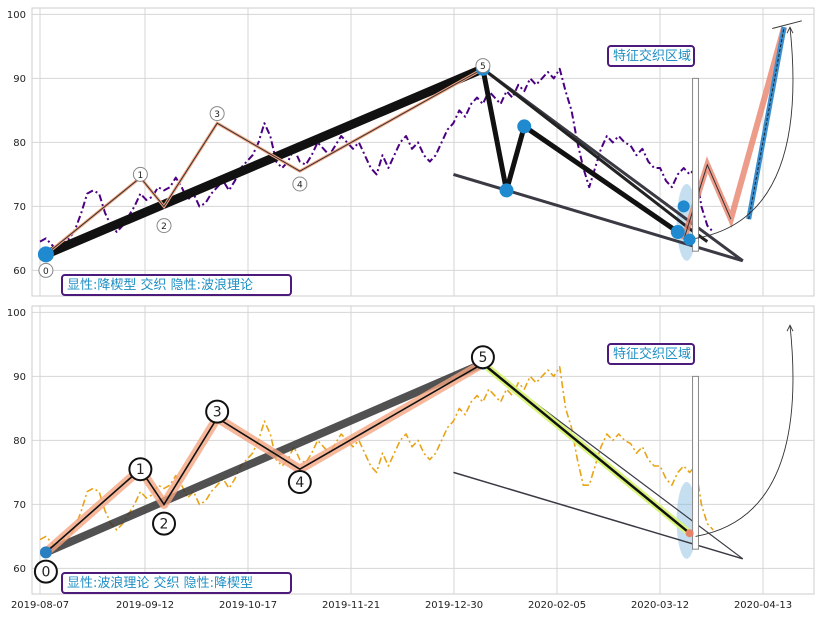 The height and width of the screenshot is (617, 819). Describe the element at coordinates (160, 285) in the screenshot. I see `annotation-bottom-box-text: 显性:降楔型 交织 隐性:波浪理论` at that location.